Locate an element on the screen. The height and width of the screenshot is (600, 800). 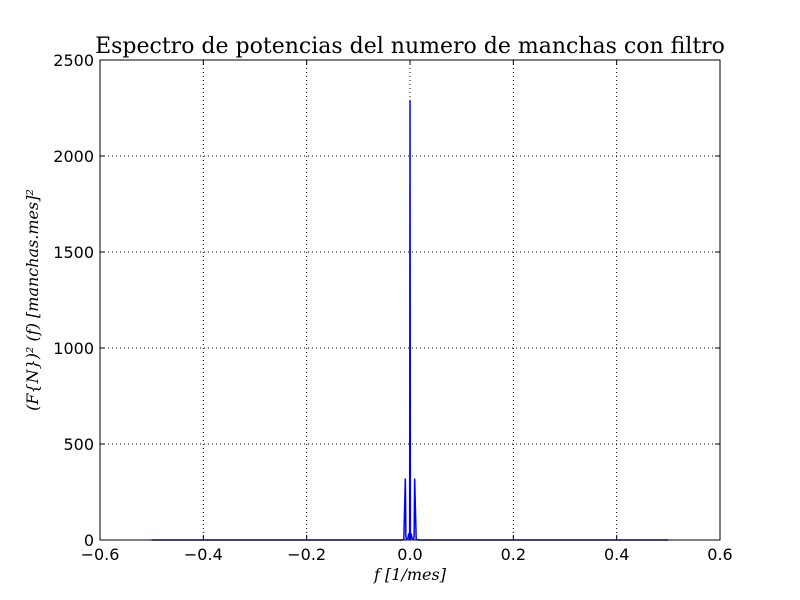
x-tick-label: 0.0 is located at coordinates (409, 554).